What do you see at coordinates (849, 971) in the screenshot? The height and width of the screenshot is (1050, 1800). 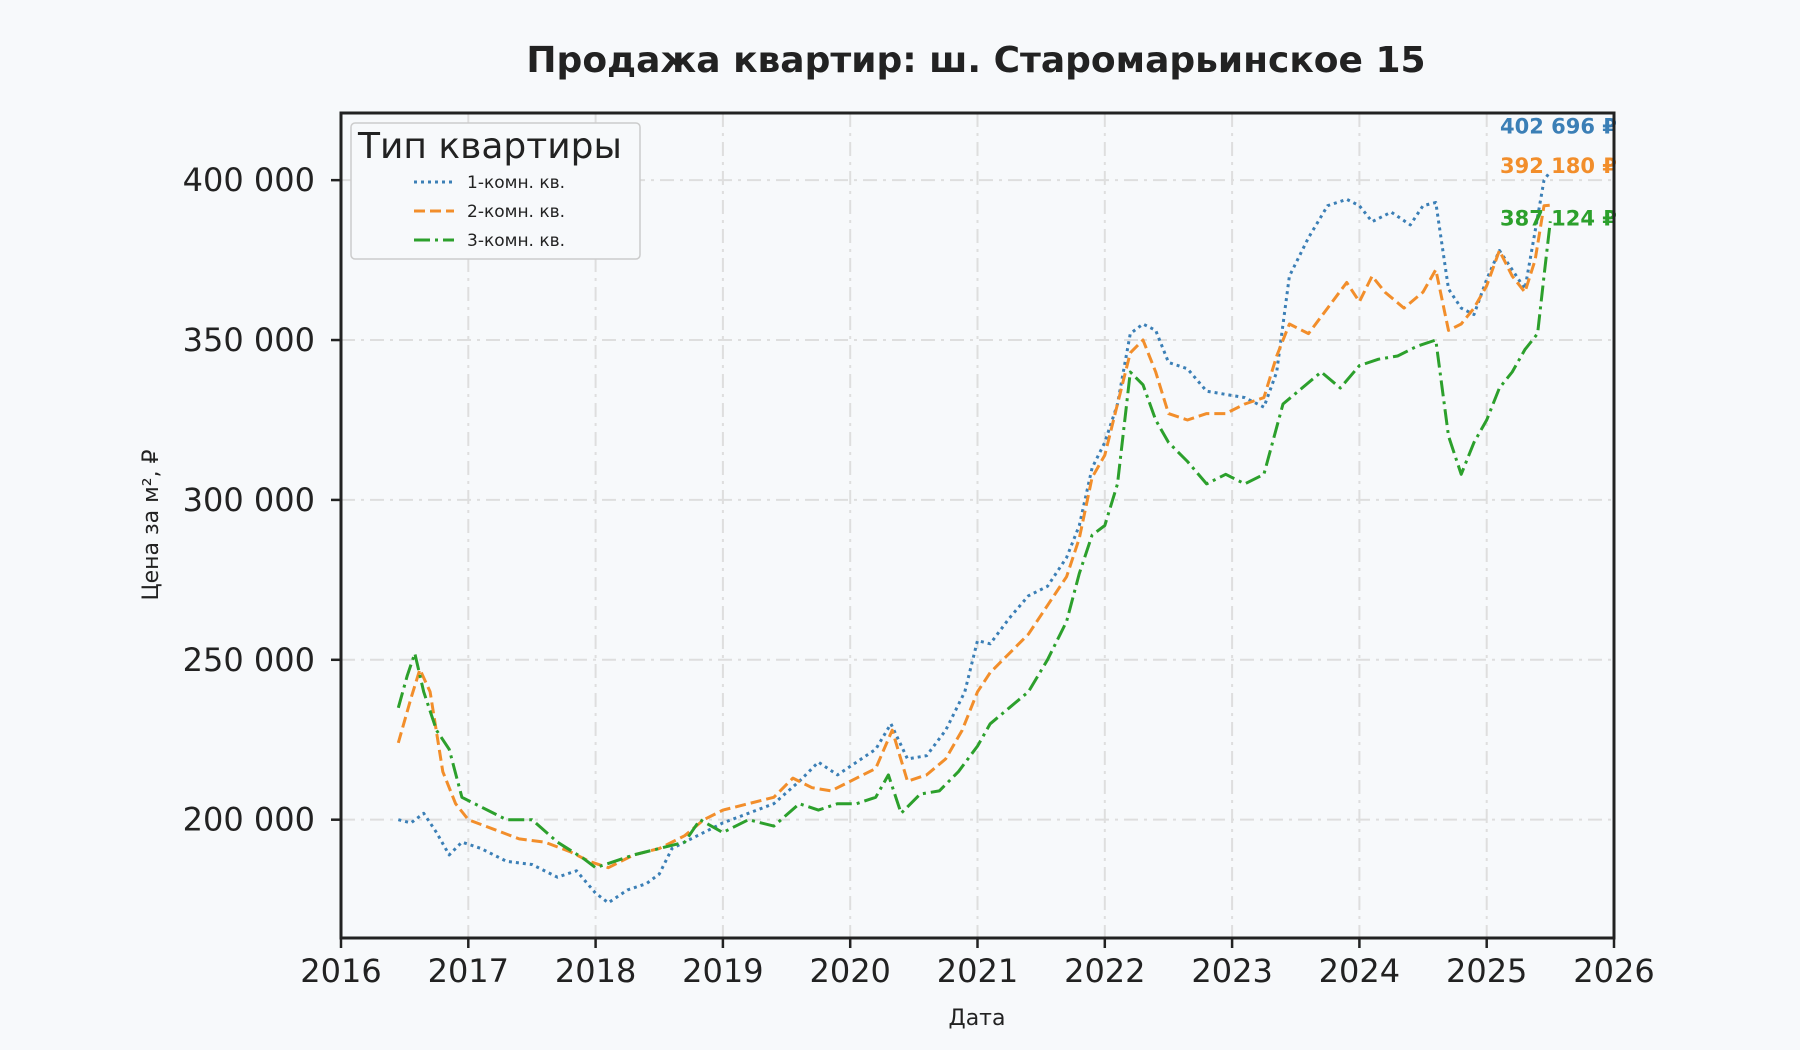 I see `x-tick-label: 2020` at bounding box center [849, 971].